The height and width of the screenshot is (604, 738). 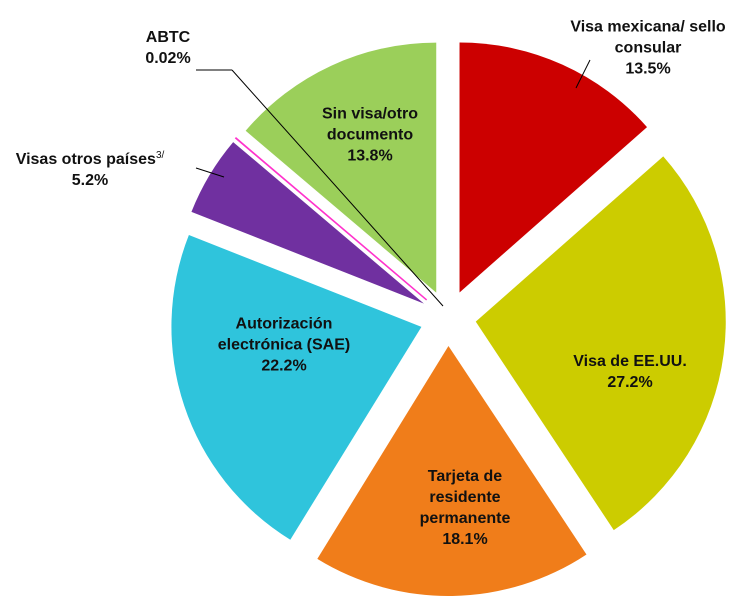 What do you see at coordinates (90, 181) in the screenshot?
I see `value-label: 5.2%` at bounding box center [90, 181].